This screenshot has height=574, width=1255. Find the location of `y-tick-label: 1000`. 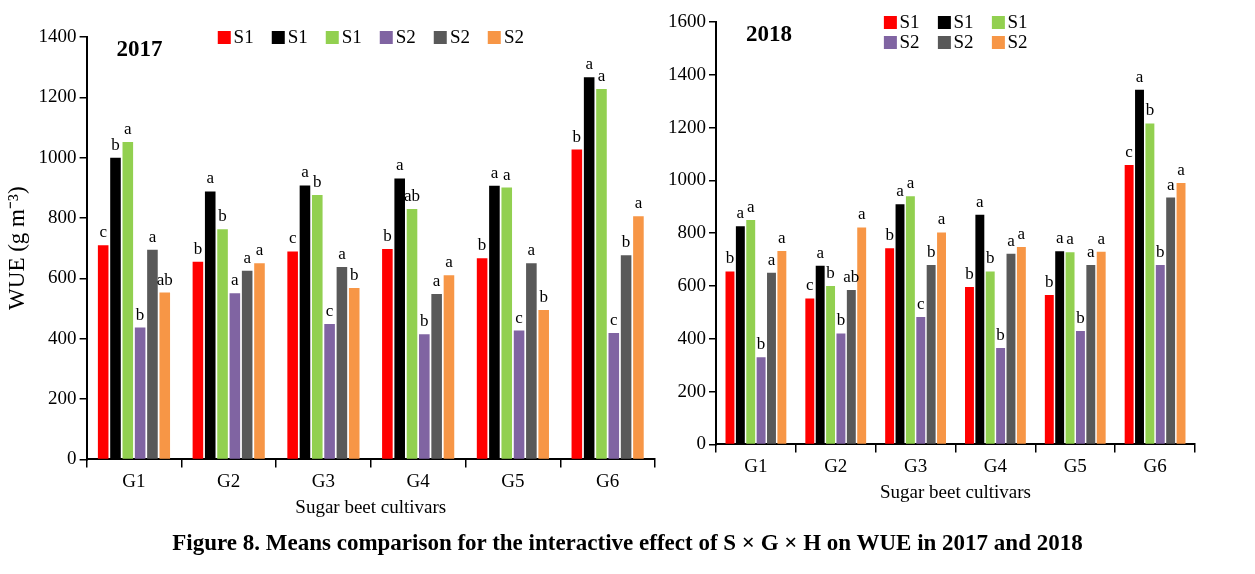

y-tick-label: 1000 is located at coordinates (57, 156).